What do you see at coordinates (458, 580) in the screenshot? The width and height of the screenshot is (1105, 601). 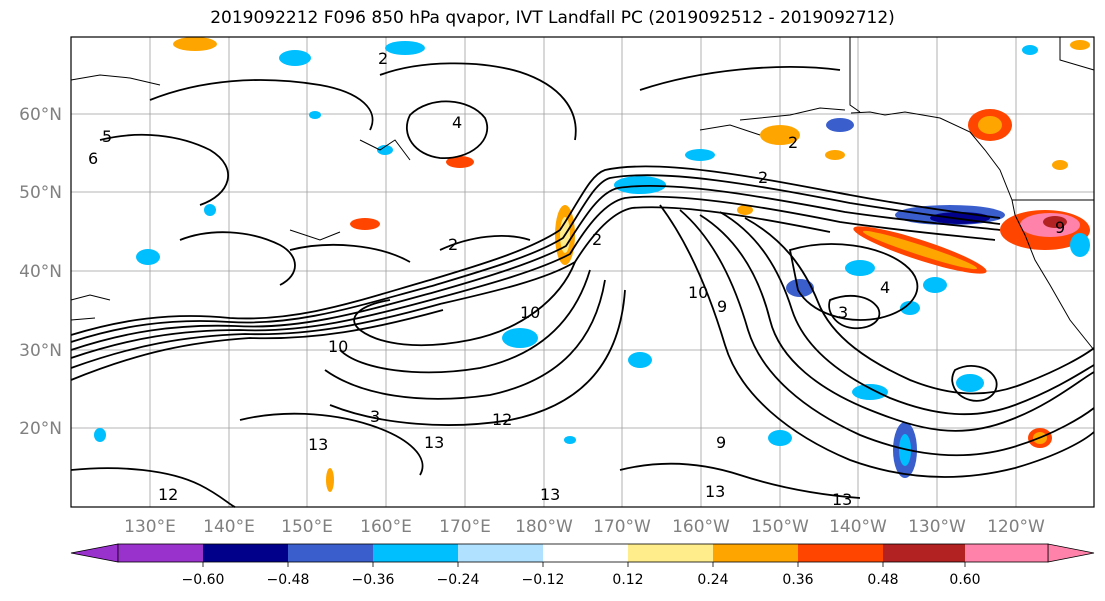 I see `colorbar-tick-label: −0.24` at bounding box center [458, 580].